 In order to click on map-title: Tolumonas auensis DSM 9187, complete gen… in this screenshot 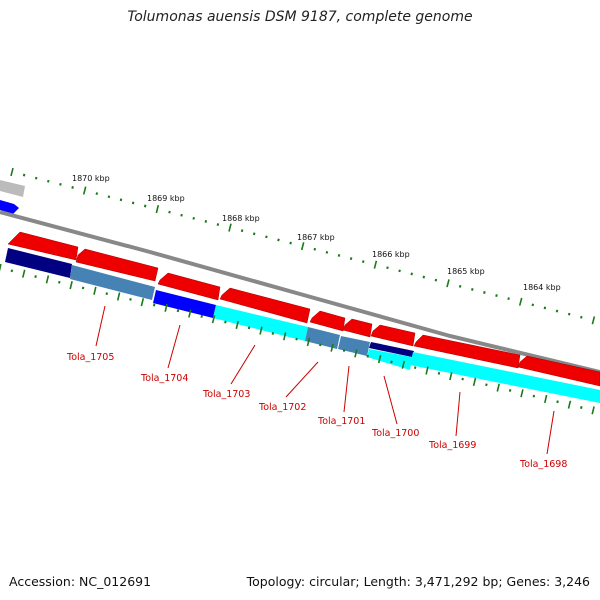, I will do `click(300, 17)`.